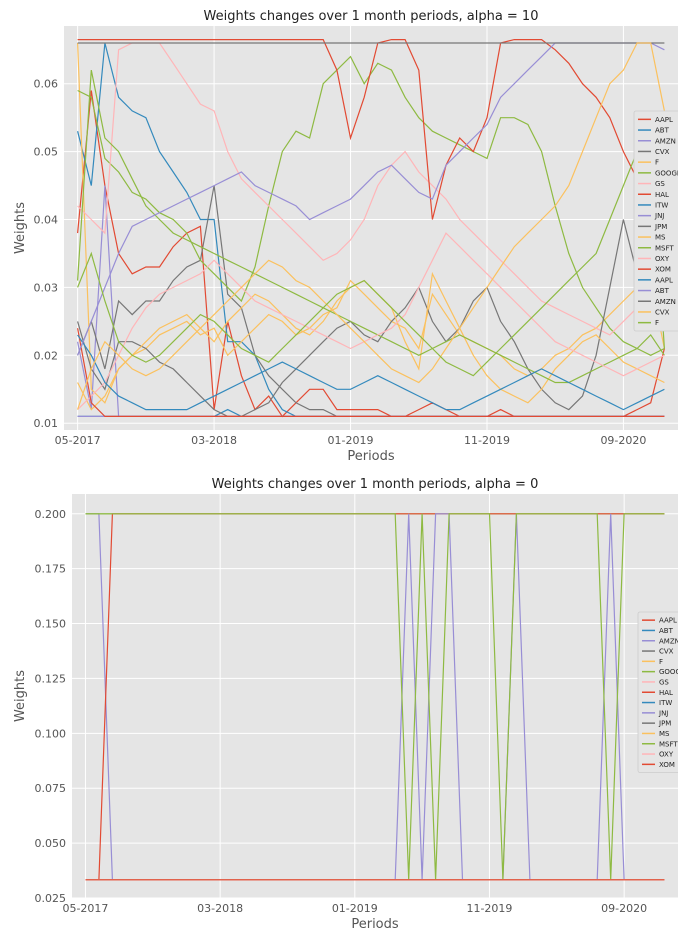 Image resolution: width=678 pixels, height=936 pixels. What do you see at coordinates (46, 287) in the screenshot?
I see `y-tick-label: 0.03` at bounding box center [46, 287].